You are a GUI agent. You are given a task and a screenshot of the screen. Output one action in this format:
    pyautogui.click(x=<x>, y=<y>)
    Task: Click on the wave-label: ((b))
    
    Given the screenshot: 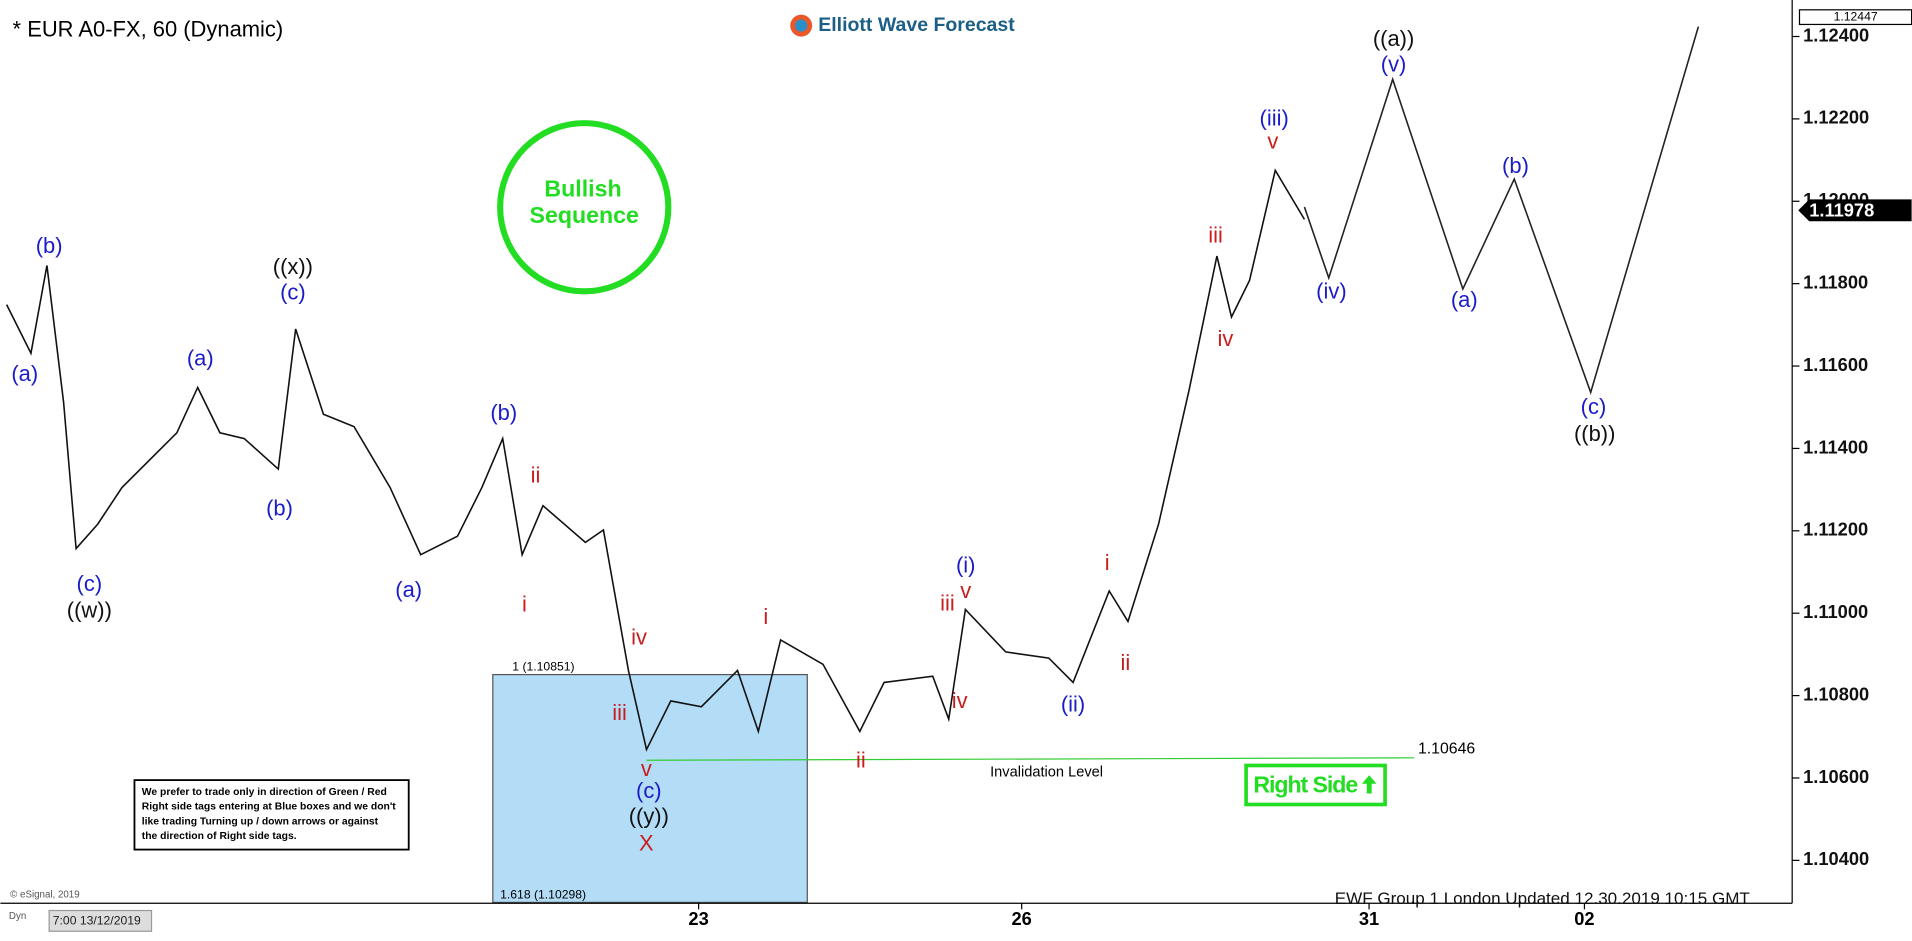 What is the action you would take?
    pyautogui.click(x=1594, y=433)
    